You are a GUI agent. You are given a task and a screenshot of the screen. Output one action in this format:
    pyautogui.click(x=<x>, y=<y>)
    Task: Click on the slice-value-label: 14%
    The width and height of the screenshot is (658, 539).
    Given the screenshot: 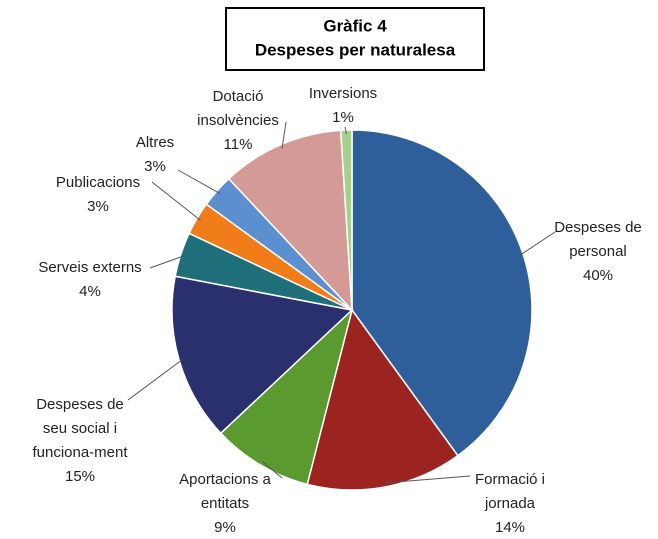 What is the action you would take?
    pyautogui.click(x=510, y=527)
    